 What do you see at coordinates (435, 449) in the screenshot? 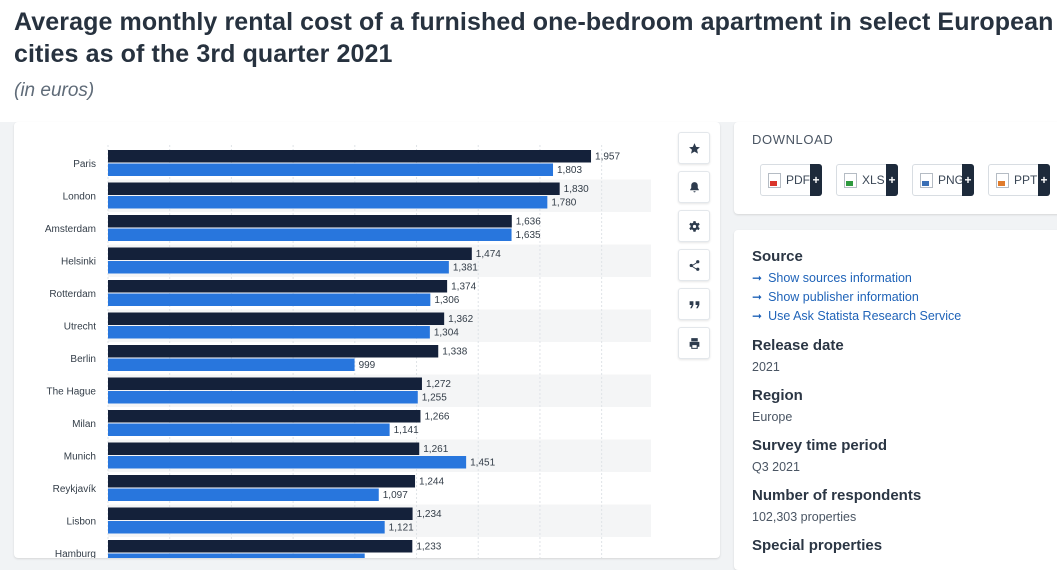
I see `value-label: 1,261` at bounding box center [435, 449].